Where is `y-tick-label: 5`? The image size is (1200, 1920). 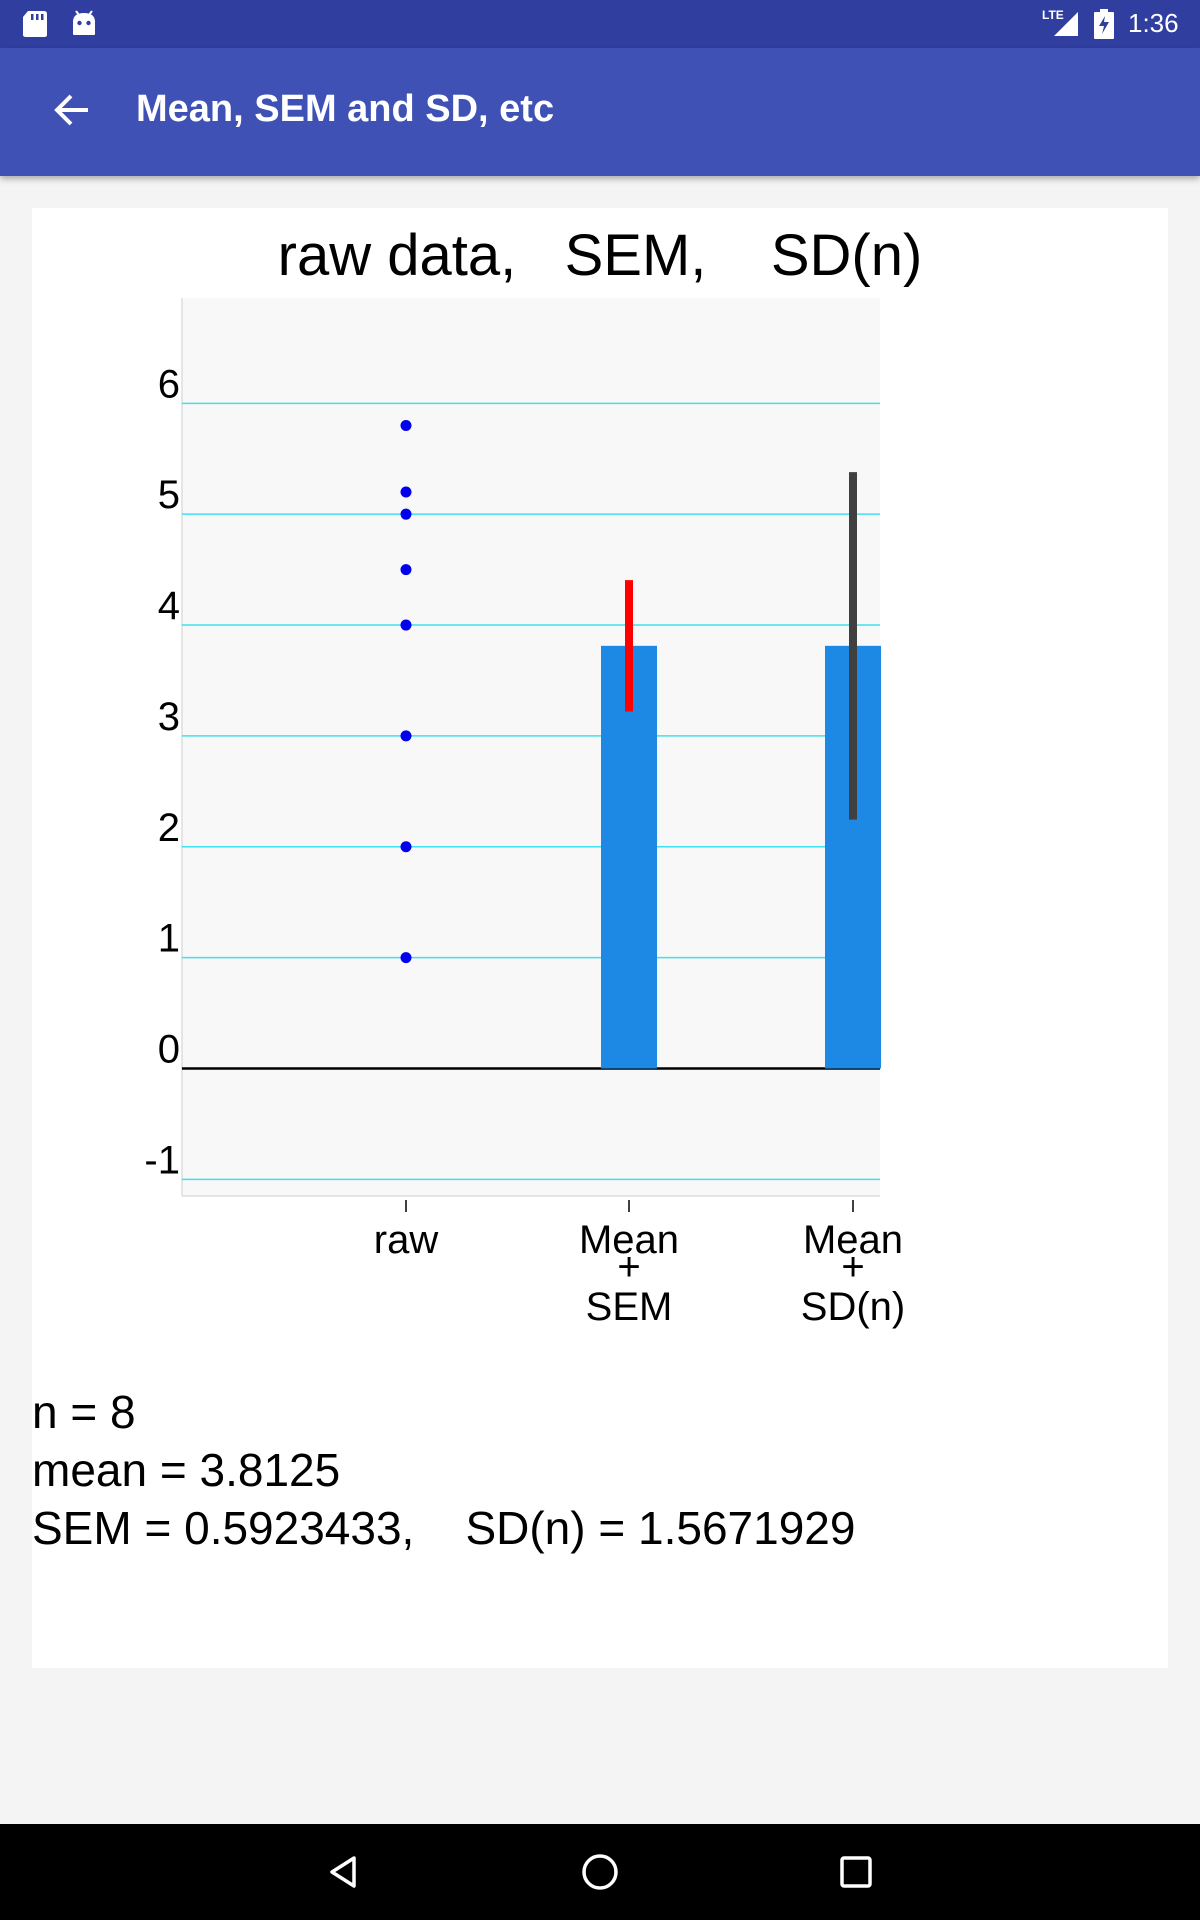
y-tick-label: 5 is located at coordinates (169, 495).